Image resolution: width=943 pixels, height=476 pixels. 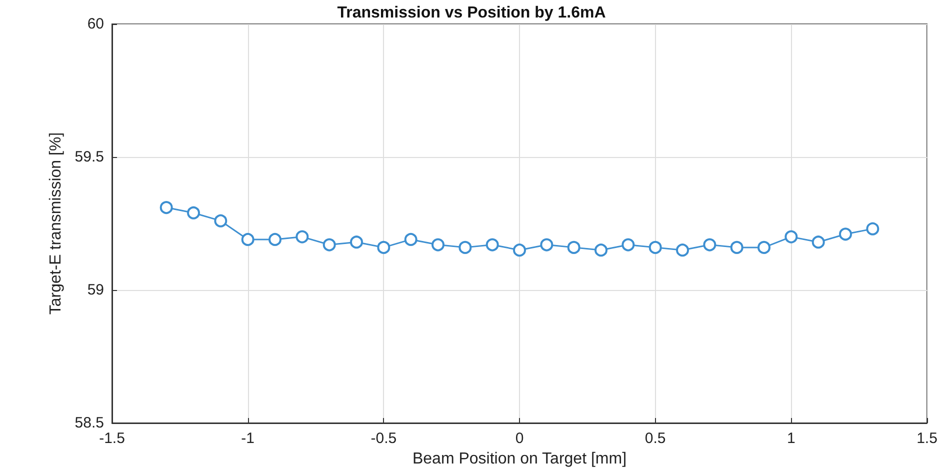 What do you see at coordinates (112, 438) in the screenshot?
I see `x-tick-label: -1.5` at bounding box center [112, 438].